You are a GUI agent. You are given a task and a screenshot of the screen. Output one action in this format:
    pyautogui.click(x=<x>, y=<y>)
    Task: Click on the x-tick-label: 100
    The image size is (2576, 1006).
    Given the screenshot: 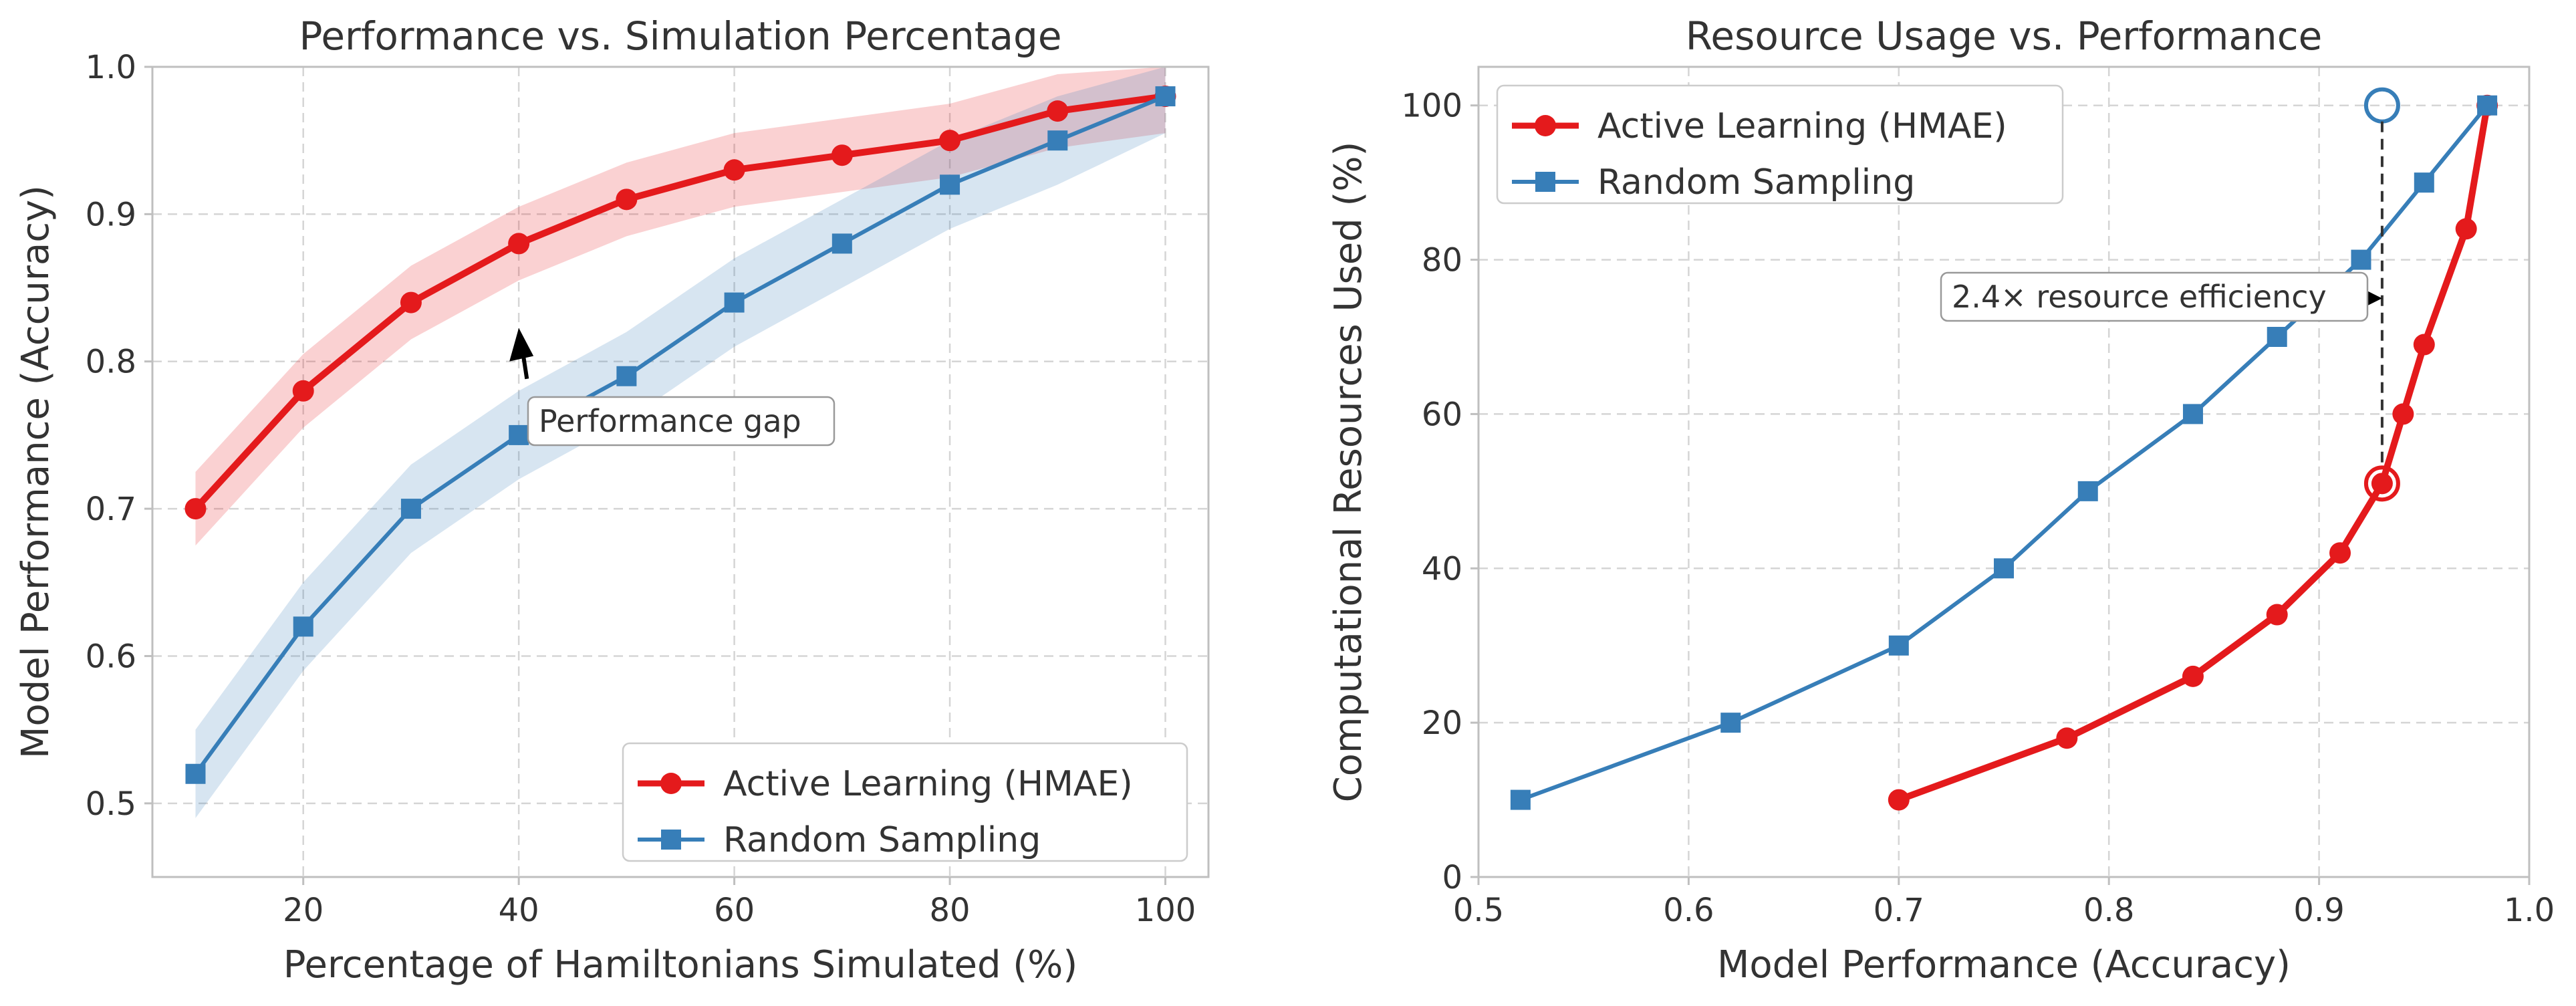 What is the action you would take?
    pyautogui.click(x=1165, y=910)
    